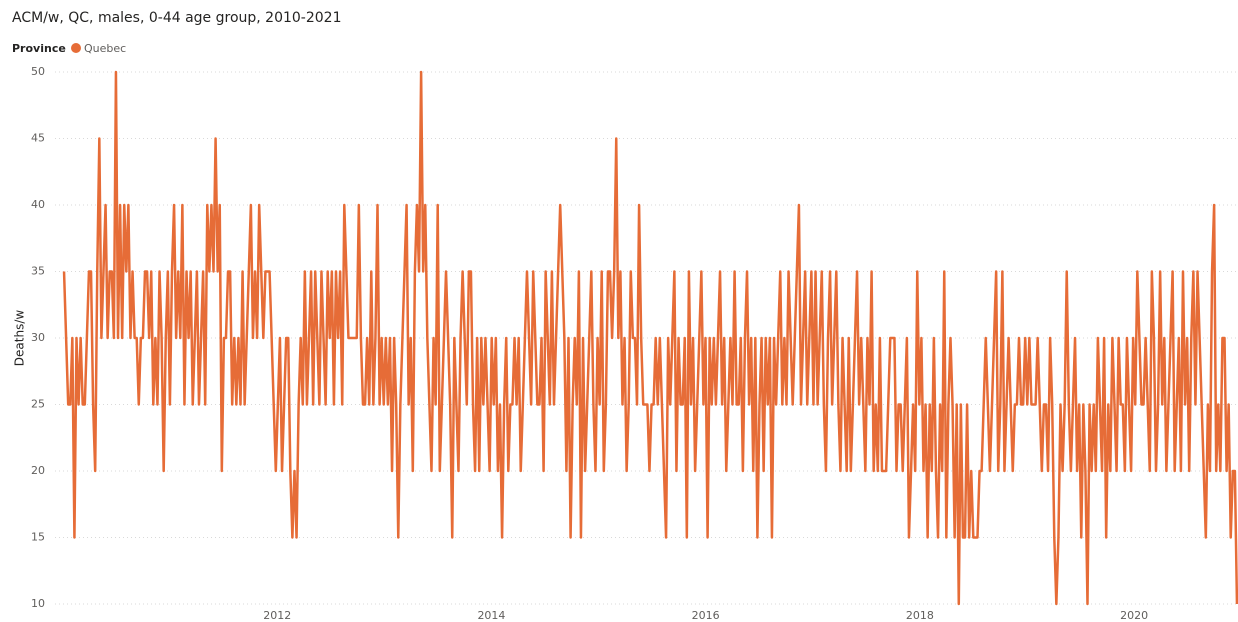  Describe the element at coordinates (39, 48) in the screenshot. I see `legend-title: Province` at that location.